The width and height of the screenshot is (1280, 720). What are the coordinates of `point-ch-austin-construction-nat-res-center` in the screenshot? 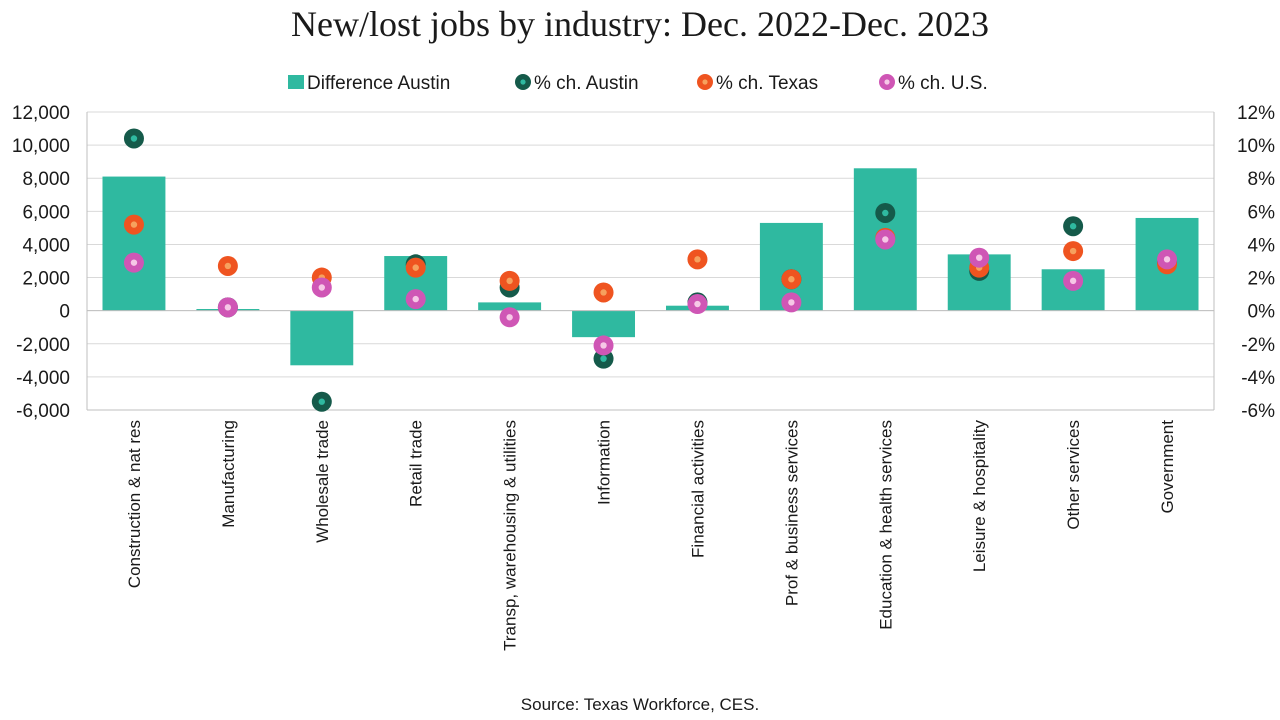 It's located at (134, 138).